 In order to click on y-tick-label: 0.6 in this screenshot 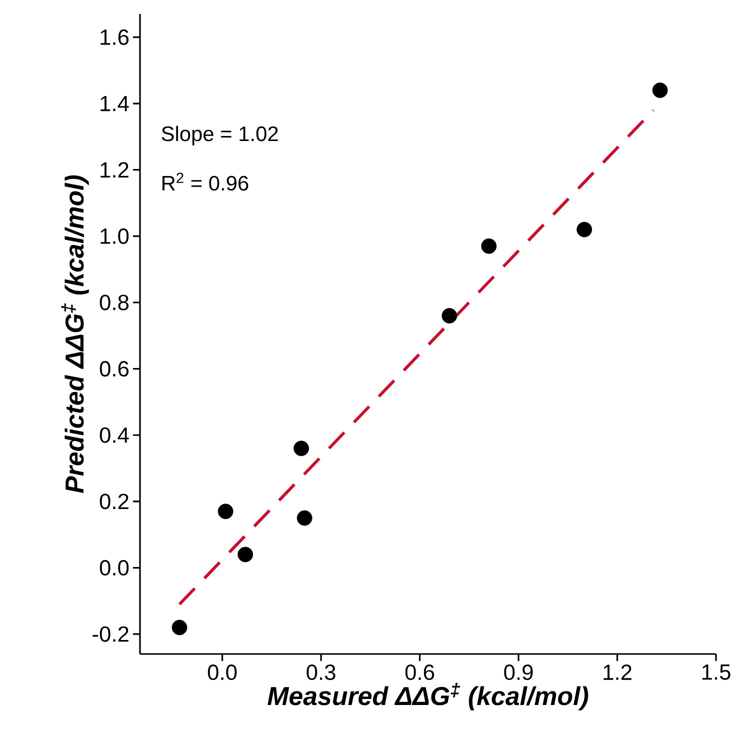, I will do `click(114, 369)`.